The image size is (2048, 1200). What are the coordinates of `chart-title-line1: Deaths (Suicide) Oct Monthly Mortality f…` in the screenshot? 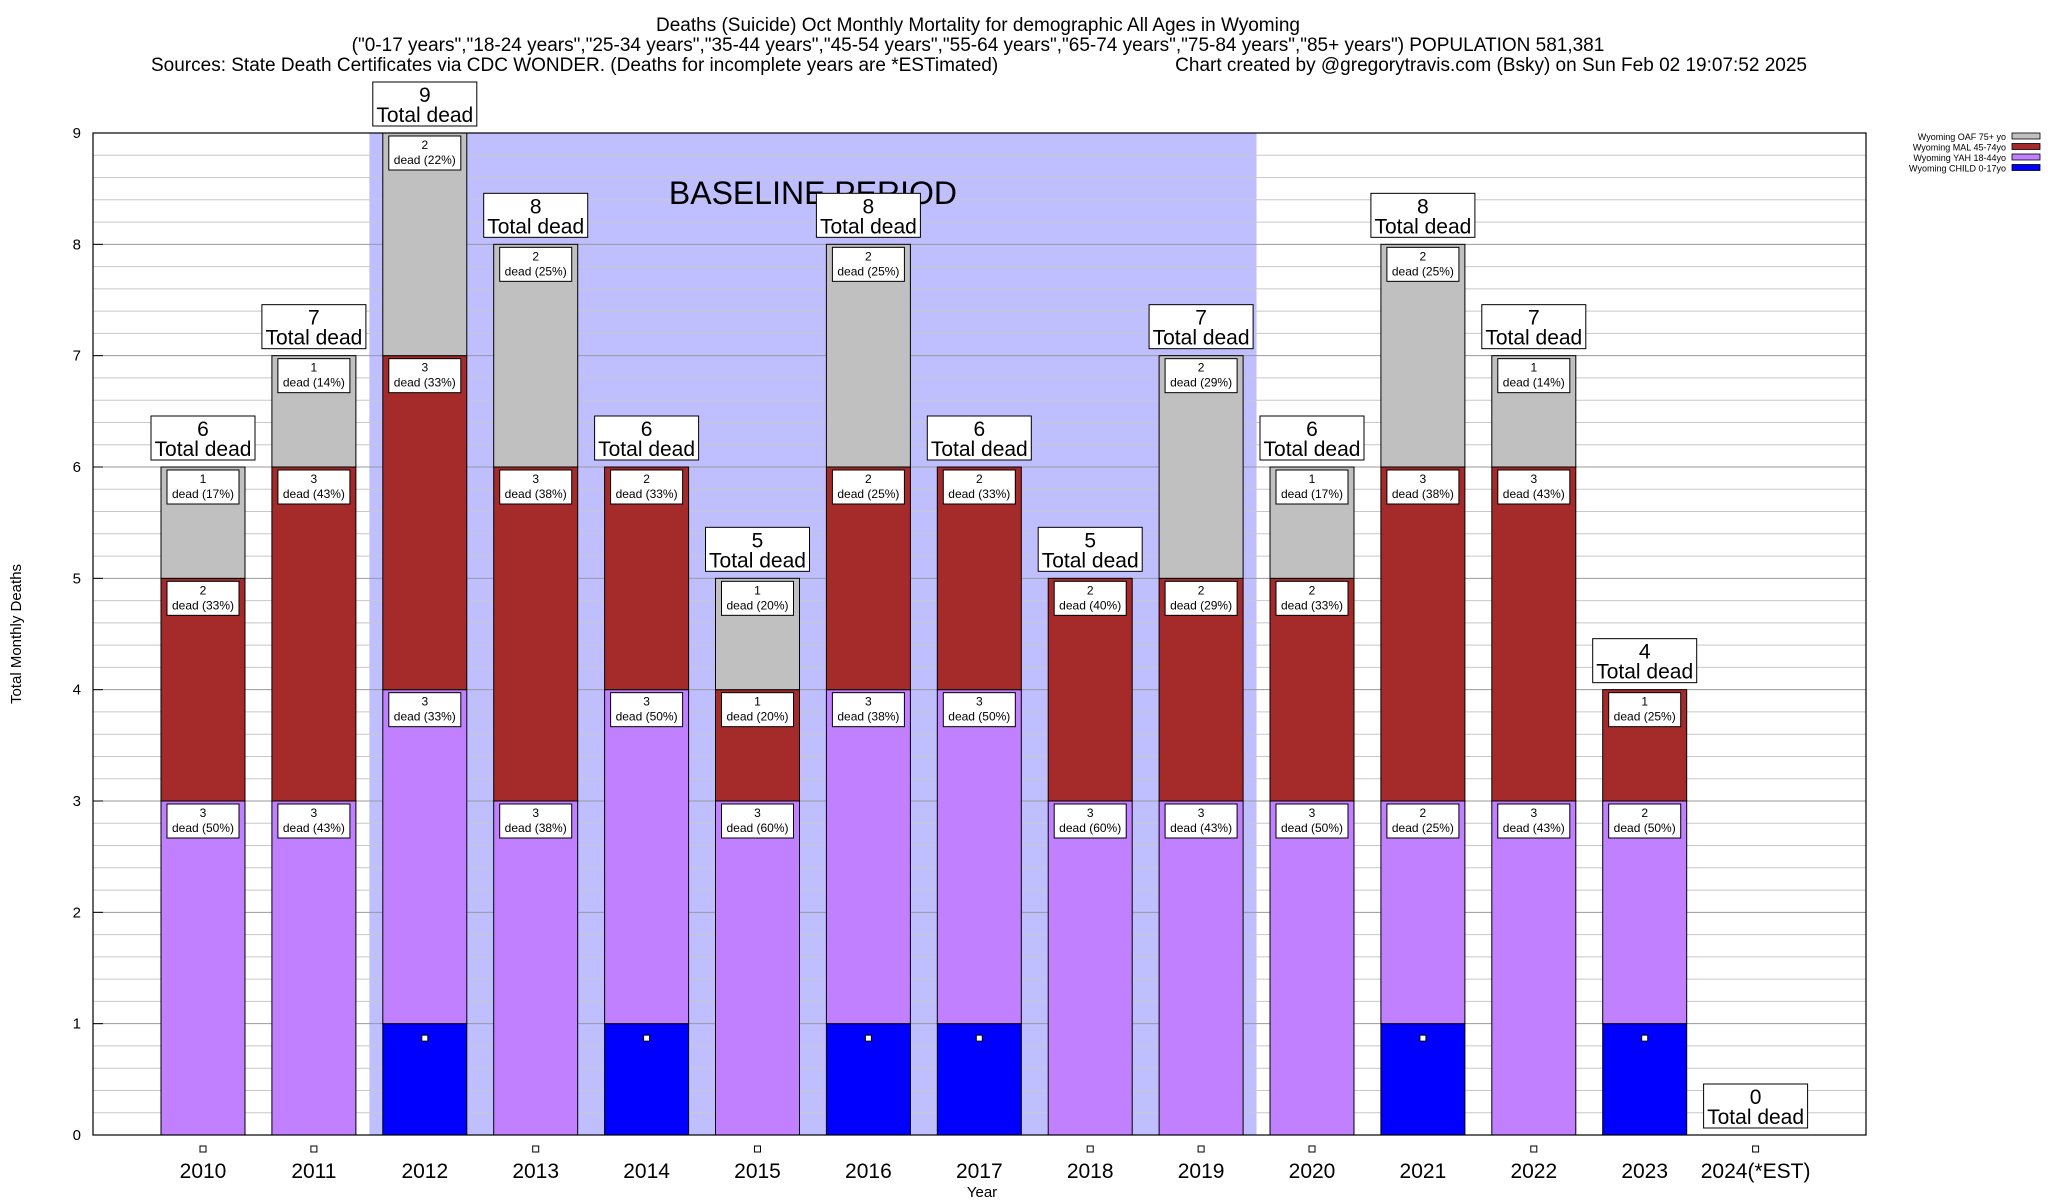 It's located at (978, 25).